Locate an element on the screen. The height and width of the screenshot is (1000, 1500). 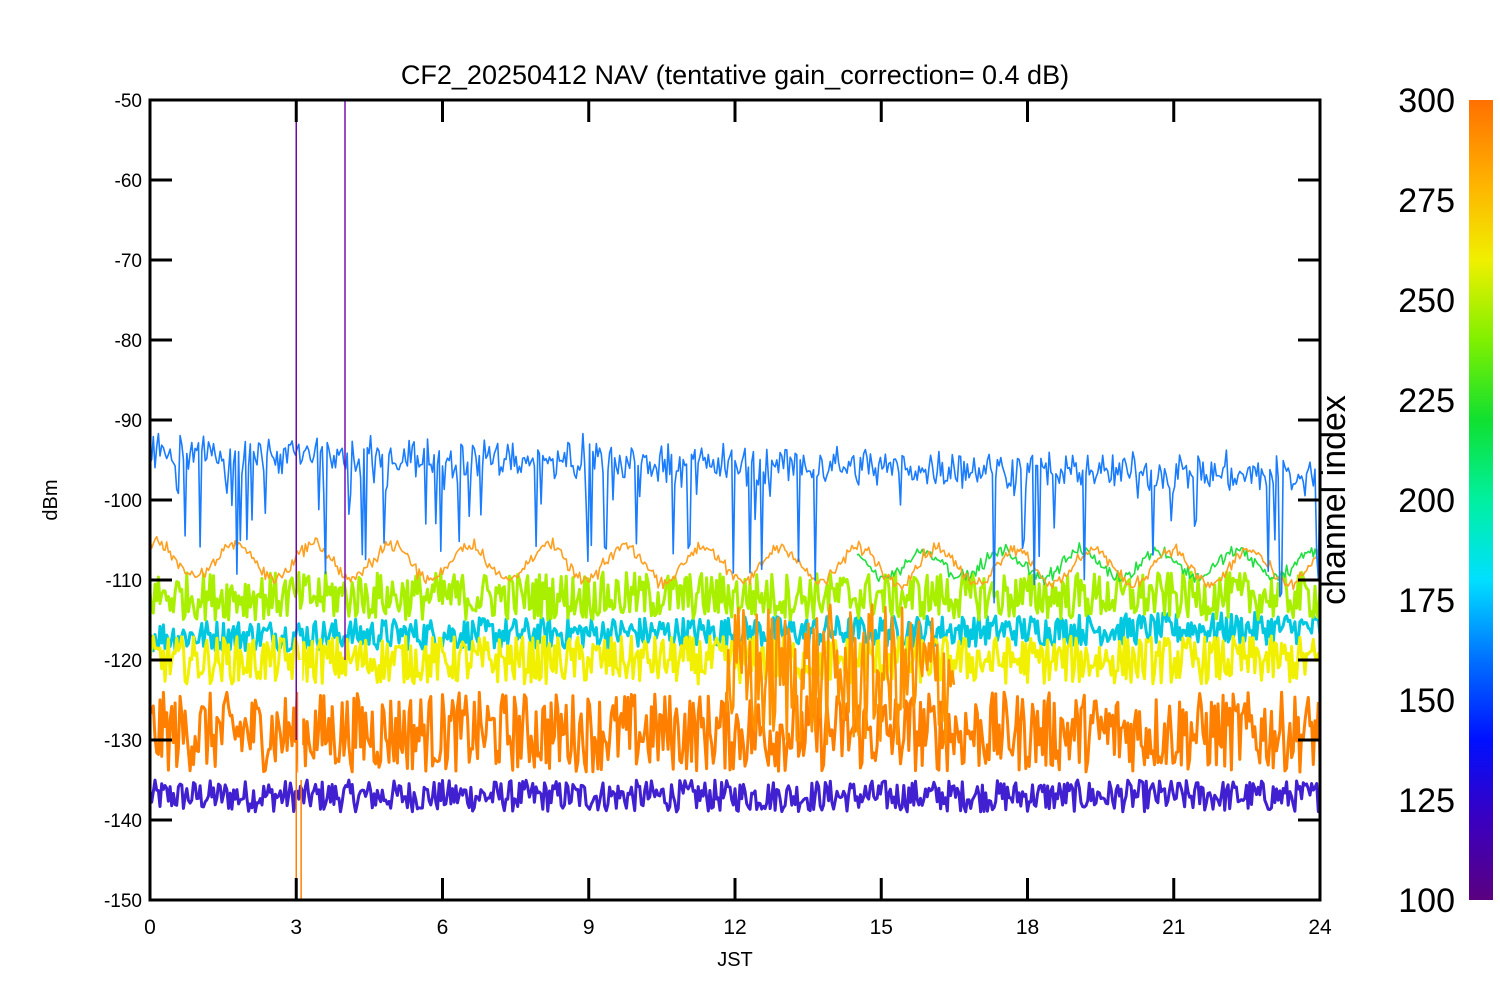
colorbar-tick-label: 200 is located at coordinates (1426, 501).